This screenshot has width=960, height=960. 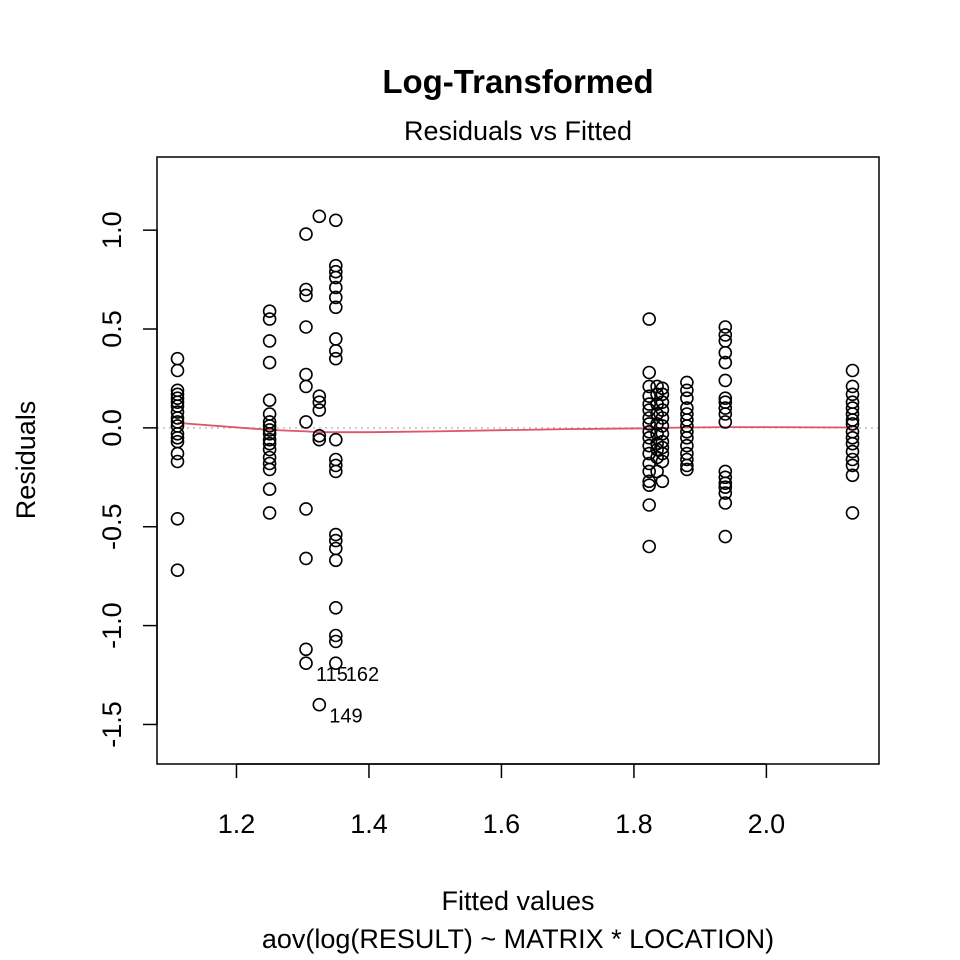 I want to click on x-axis-title: Fitted values, so click(x=517, y=901).